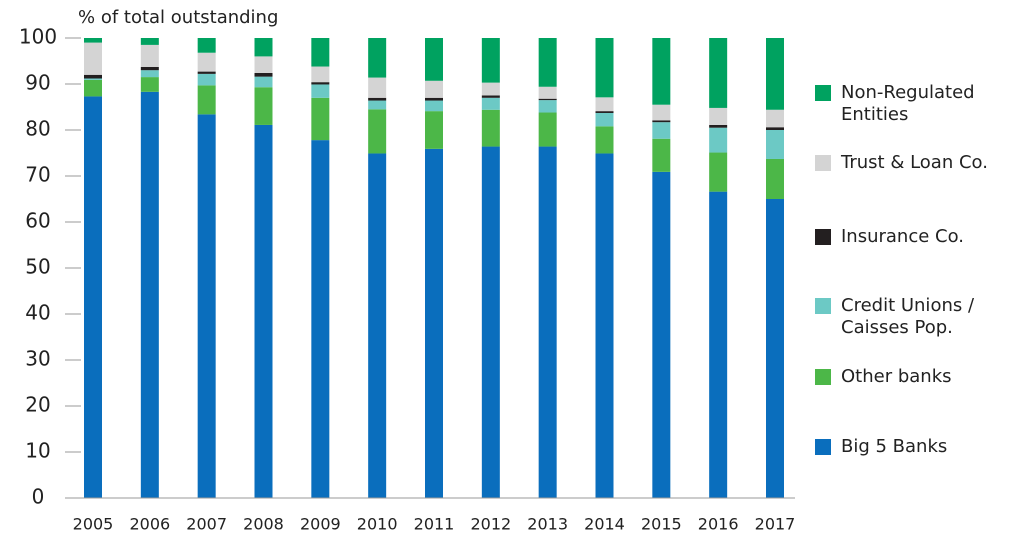 This screenshot has width=1018, height=538. I want to click on legend-label: Credit Unions / Caisses Pop., so click(908, 316).